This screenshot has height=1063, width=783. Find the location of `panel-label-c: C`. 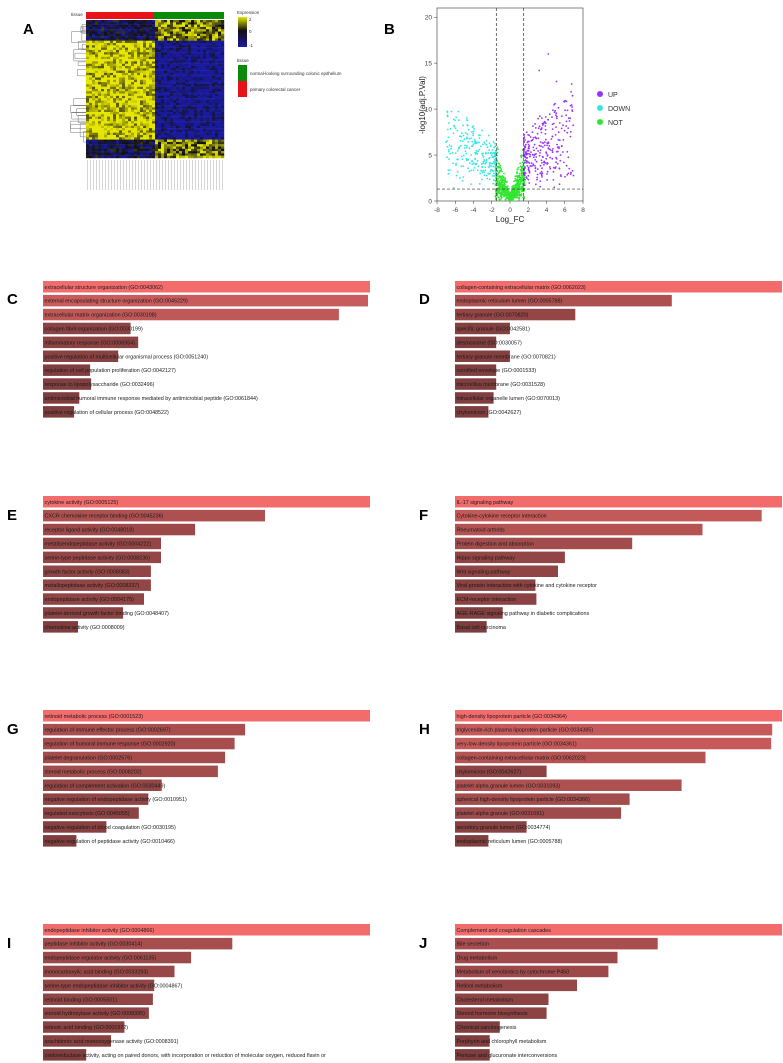

panel-label-c: C is located at coordinates (12, 299).